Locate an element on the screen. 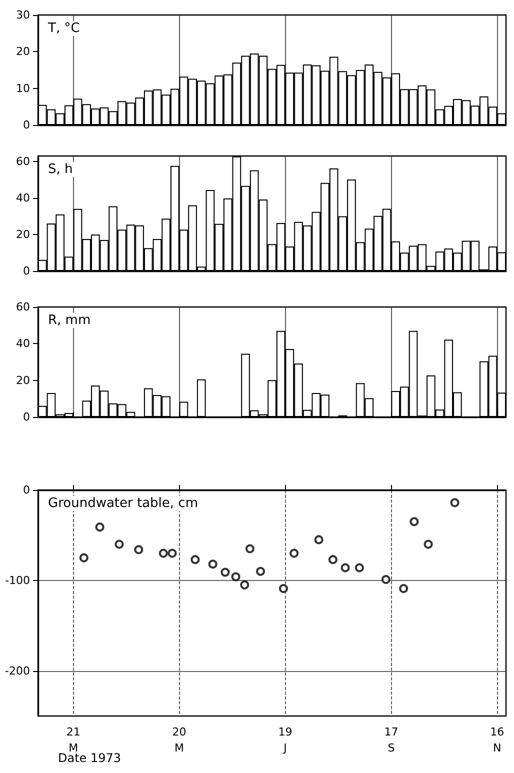 The height and width of the screenshot is (773, 514). y-tick-label: 30 is located at coordinates (23, 15).